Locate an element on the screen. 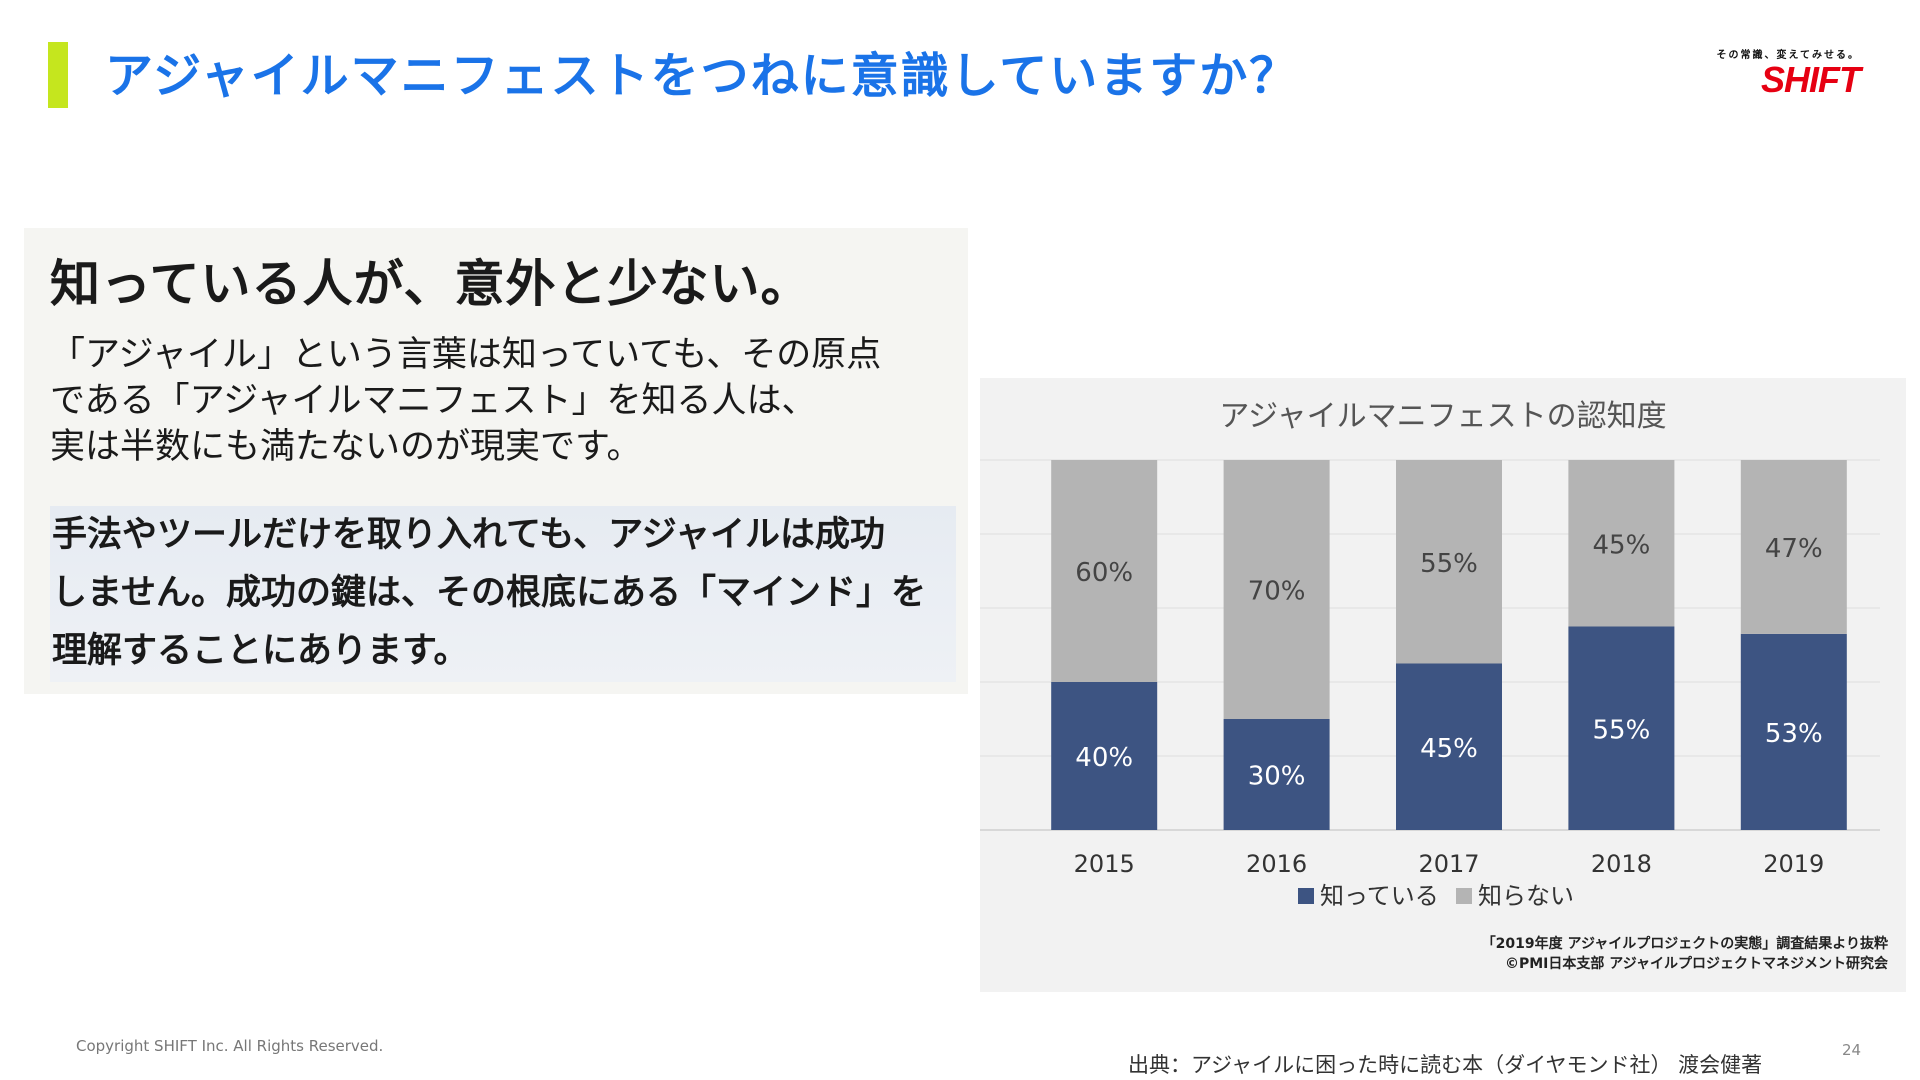 This screenshot has width=1920, height=1080. bar-value-label: 70% is located at coordinates (1277, 592).